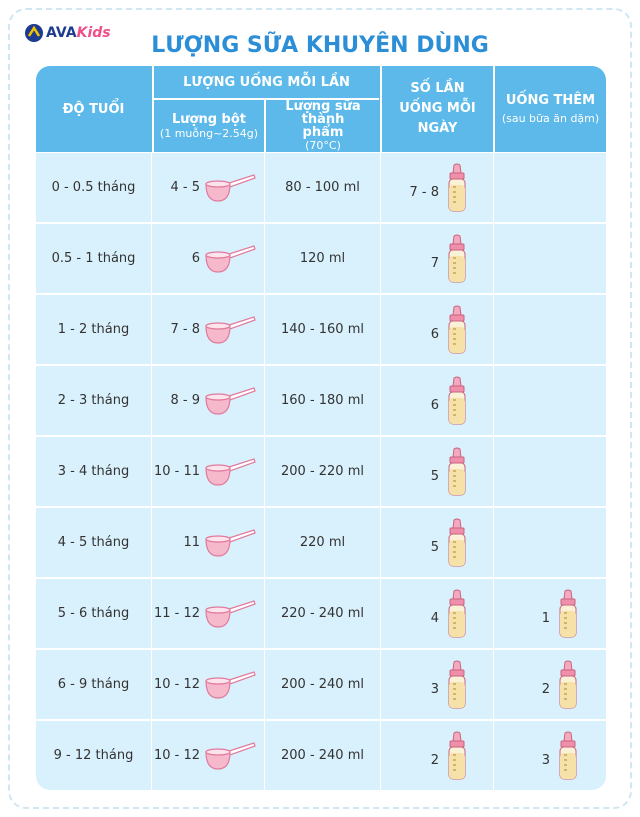 The image size is (640, 817). I want to click on logo-sub: Kids, so click(93, 33).